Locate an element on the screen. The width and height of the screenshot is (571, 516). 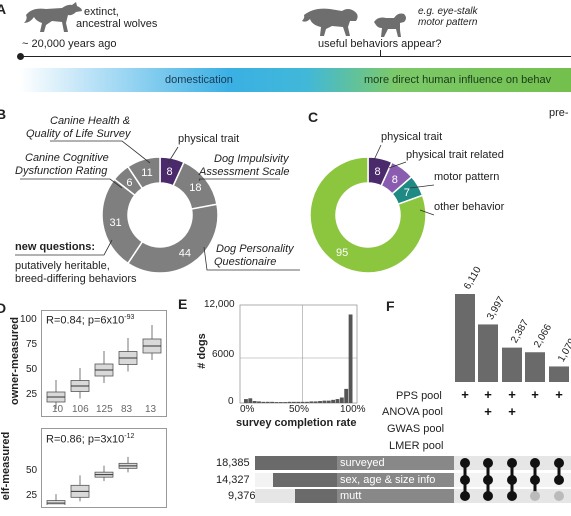
boxplot-top-frame is located at coordinates (104, 363).